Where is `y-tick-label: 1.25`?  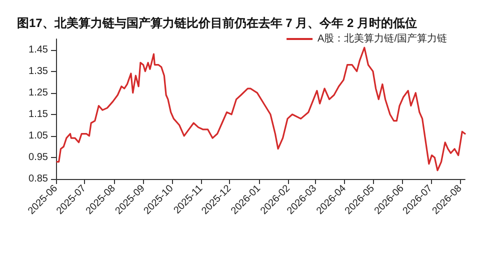 y-tick-label: 1.25 is located at coordinates (38, 92).